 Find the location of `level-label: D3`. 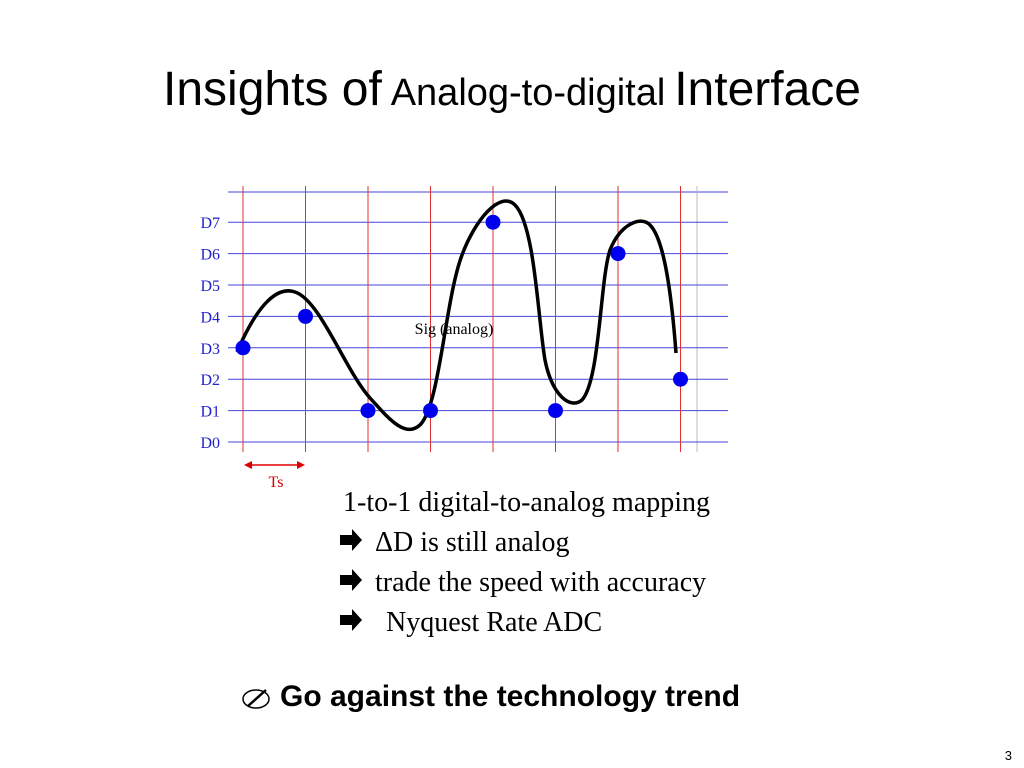

level-label: D3 is located at coordinates (210, 349).